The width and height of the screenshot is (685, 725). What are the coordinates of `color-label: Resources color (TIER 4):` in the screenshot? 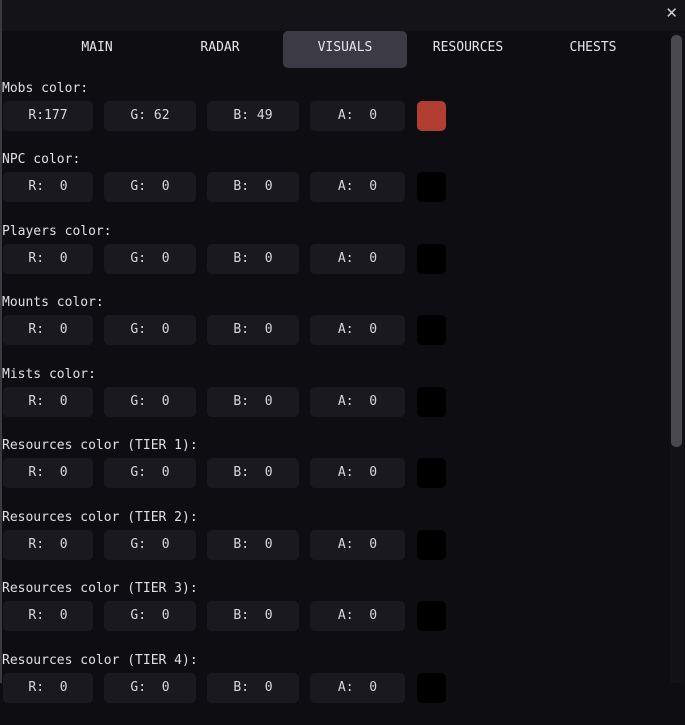 It's located at (100, 660).